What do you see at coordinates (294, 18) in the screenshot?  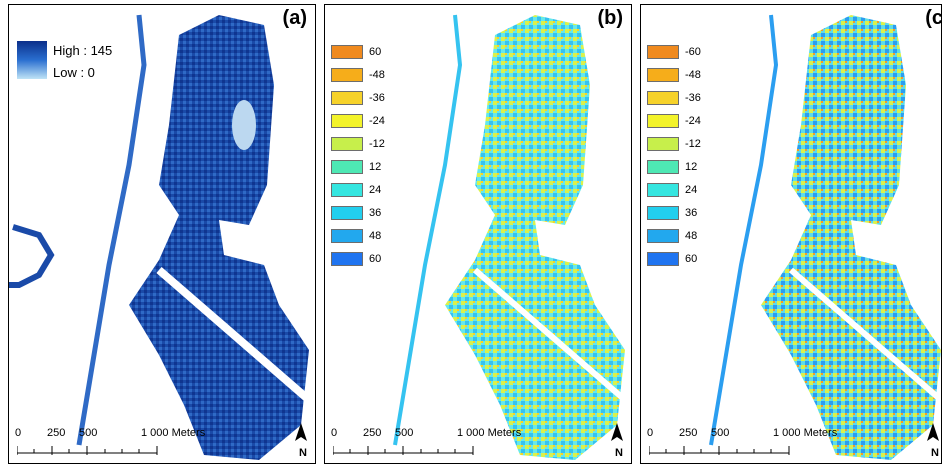 I see `panel-label-a: (a)` at bounding box center [294, 18].